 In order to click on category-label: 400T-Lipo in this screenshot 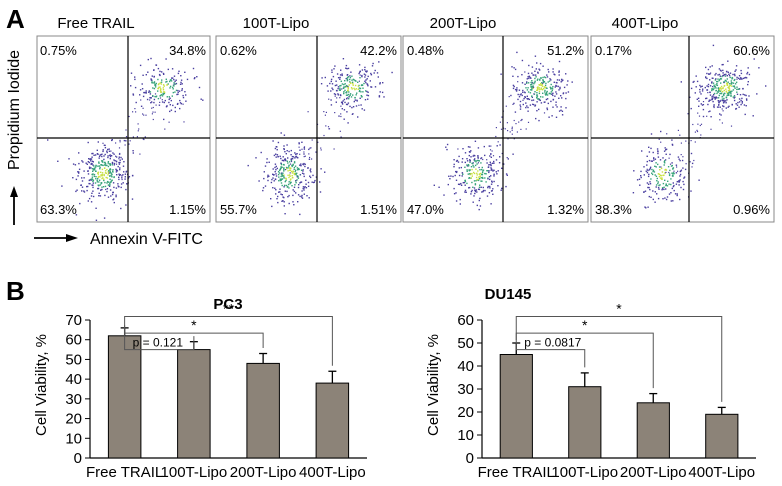, I will do `click(332, 472)`.